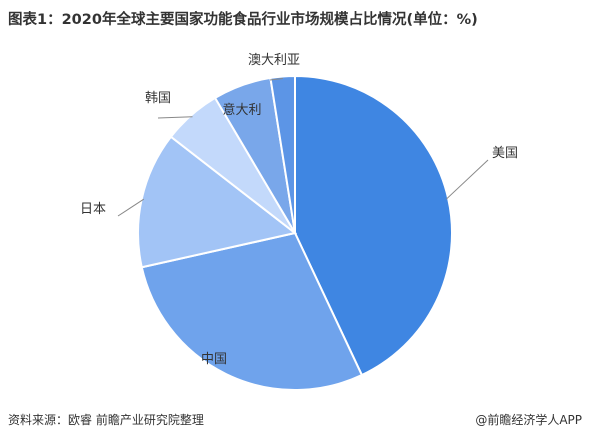  What do you see at coordinates (274, 60) in the screenshot?
I see `slice-label-5: 澳大利亚` at bounding box center [274, 60].